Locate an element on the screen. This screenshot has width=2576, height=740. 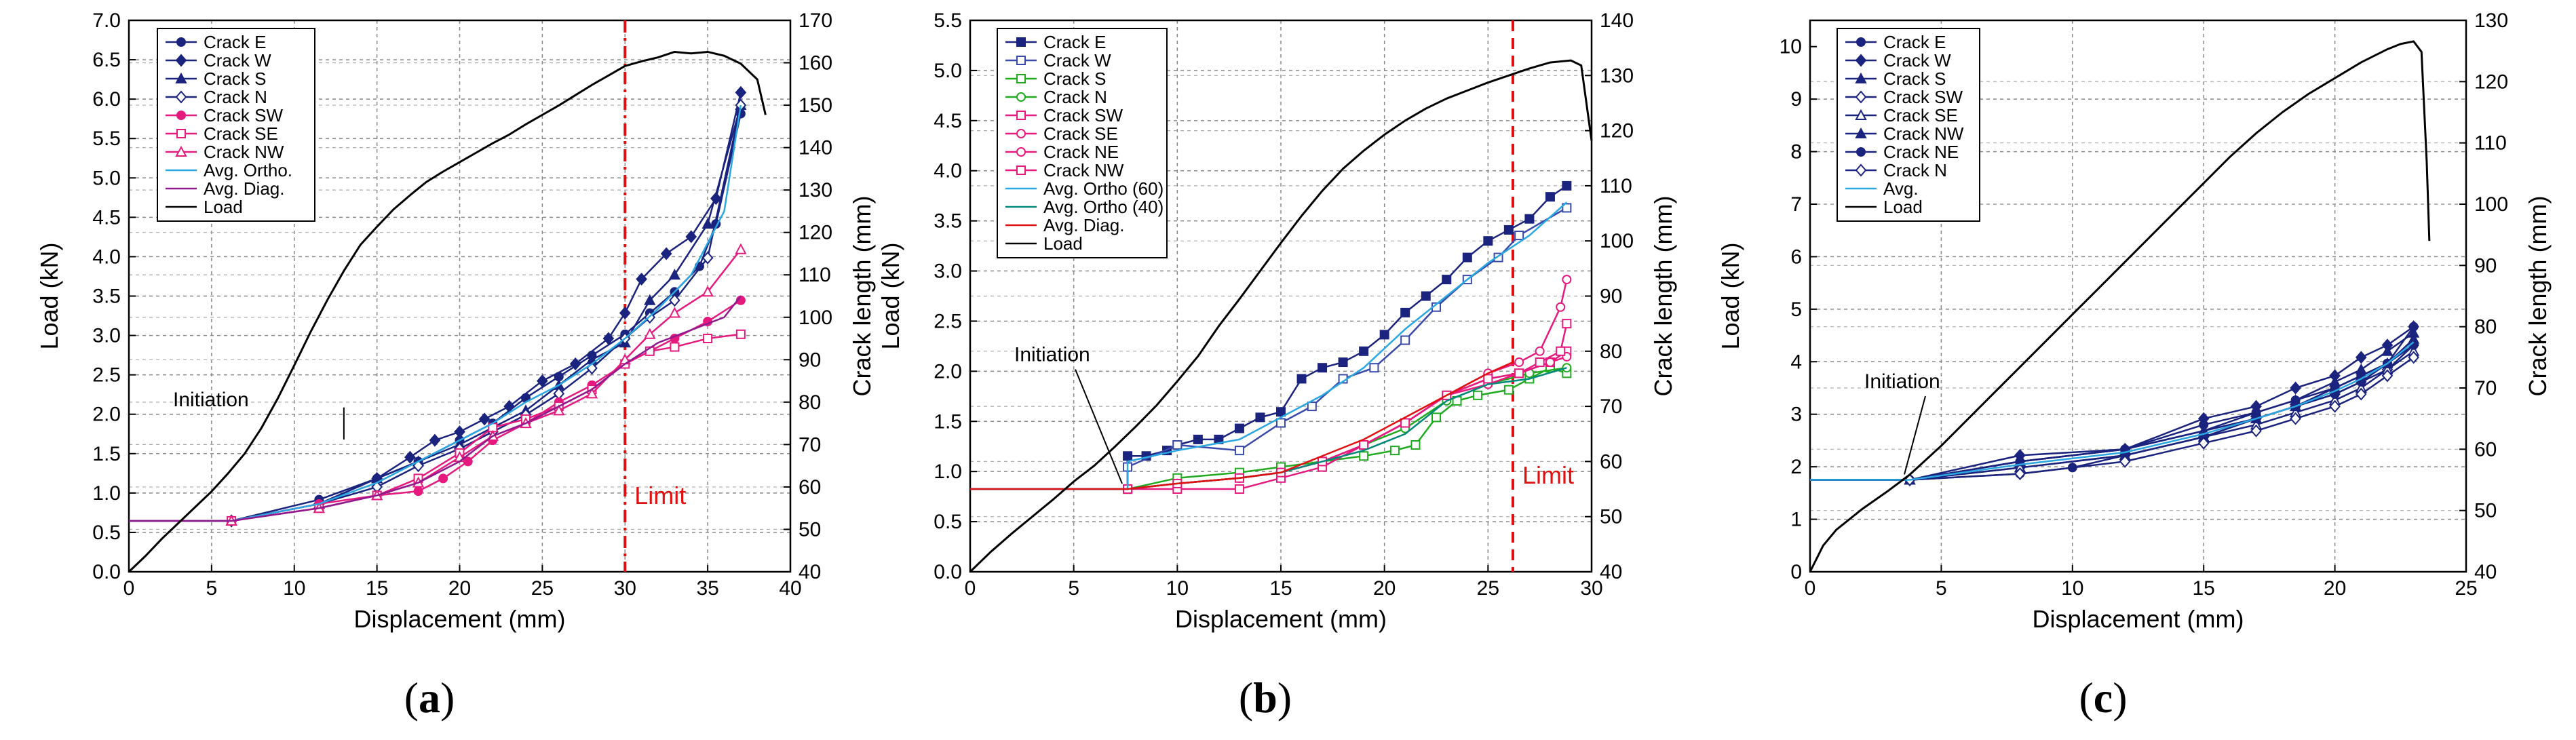
y-tick-label: 9 is located at coordinates (1796, 99).